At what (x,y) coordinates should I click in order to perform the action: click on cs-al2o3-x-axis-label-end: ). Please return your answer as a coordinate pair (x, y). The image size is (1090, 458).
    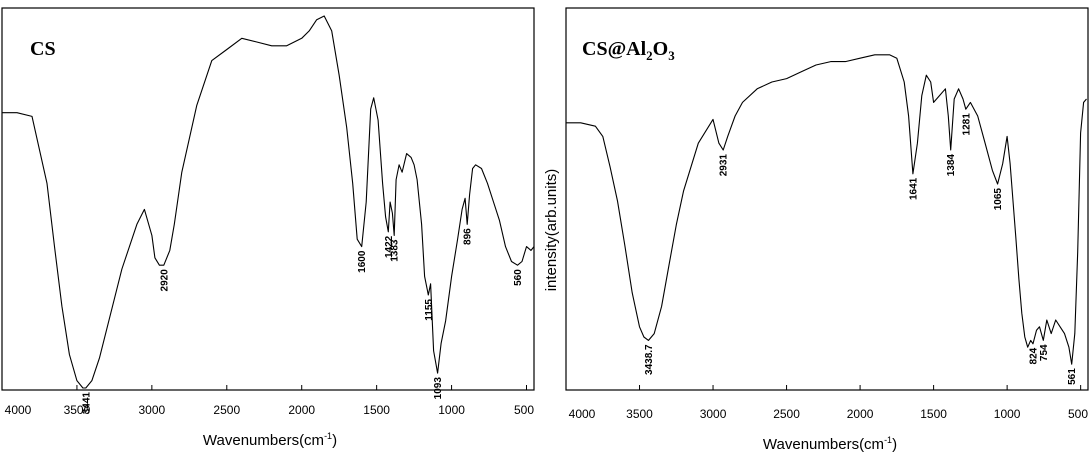
    Looking at the image, I should click on (894, 444).